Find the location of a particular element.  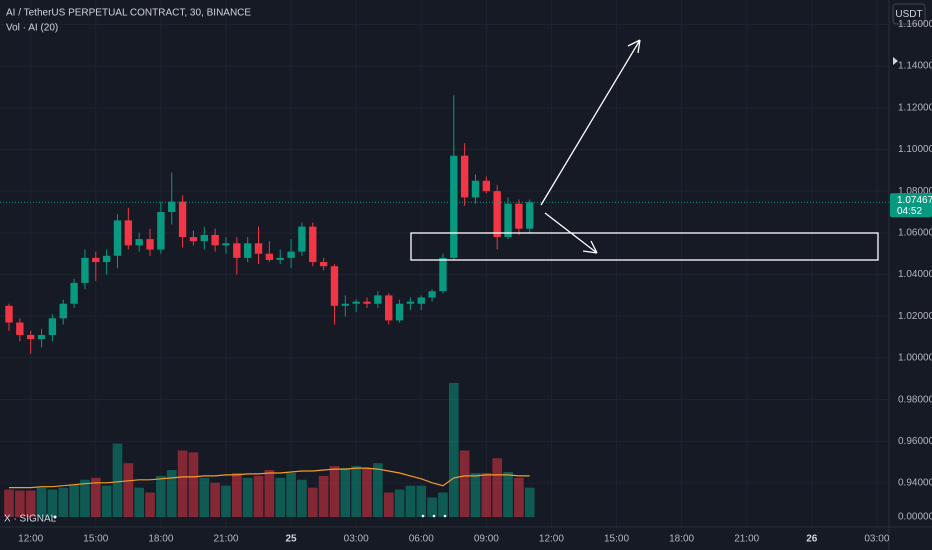

volume-tick-label: 0.00000 is located at coordinates (915, 517).